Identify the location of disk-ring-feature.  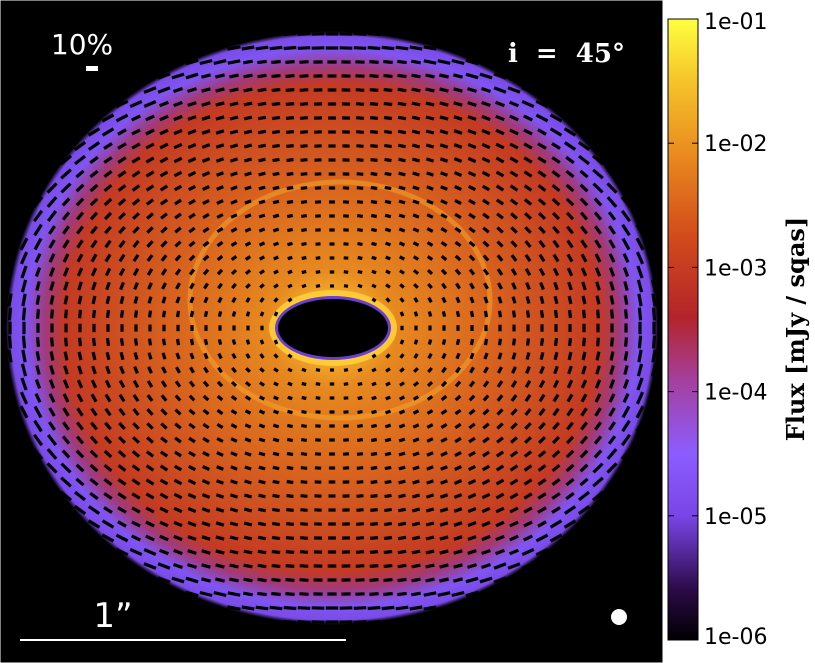
(340, 300).